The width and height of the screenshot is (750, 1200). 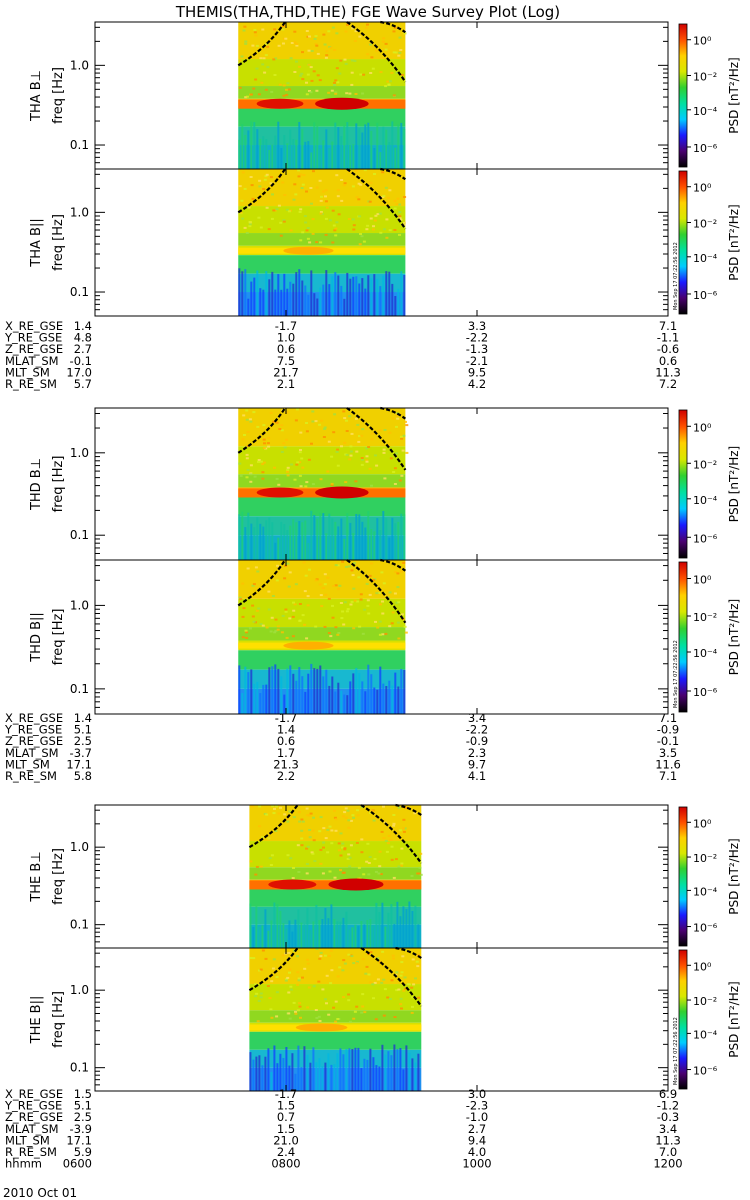 I want to click on ephemeris-value: 2.4, so click(x=286, y=1152).